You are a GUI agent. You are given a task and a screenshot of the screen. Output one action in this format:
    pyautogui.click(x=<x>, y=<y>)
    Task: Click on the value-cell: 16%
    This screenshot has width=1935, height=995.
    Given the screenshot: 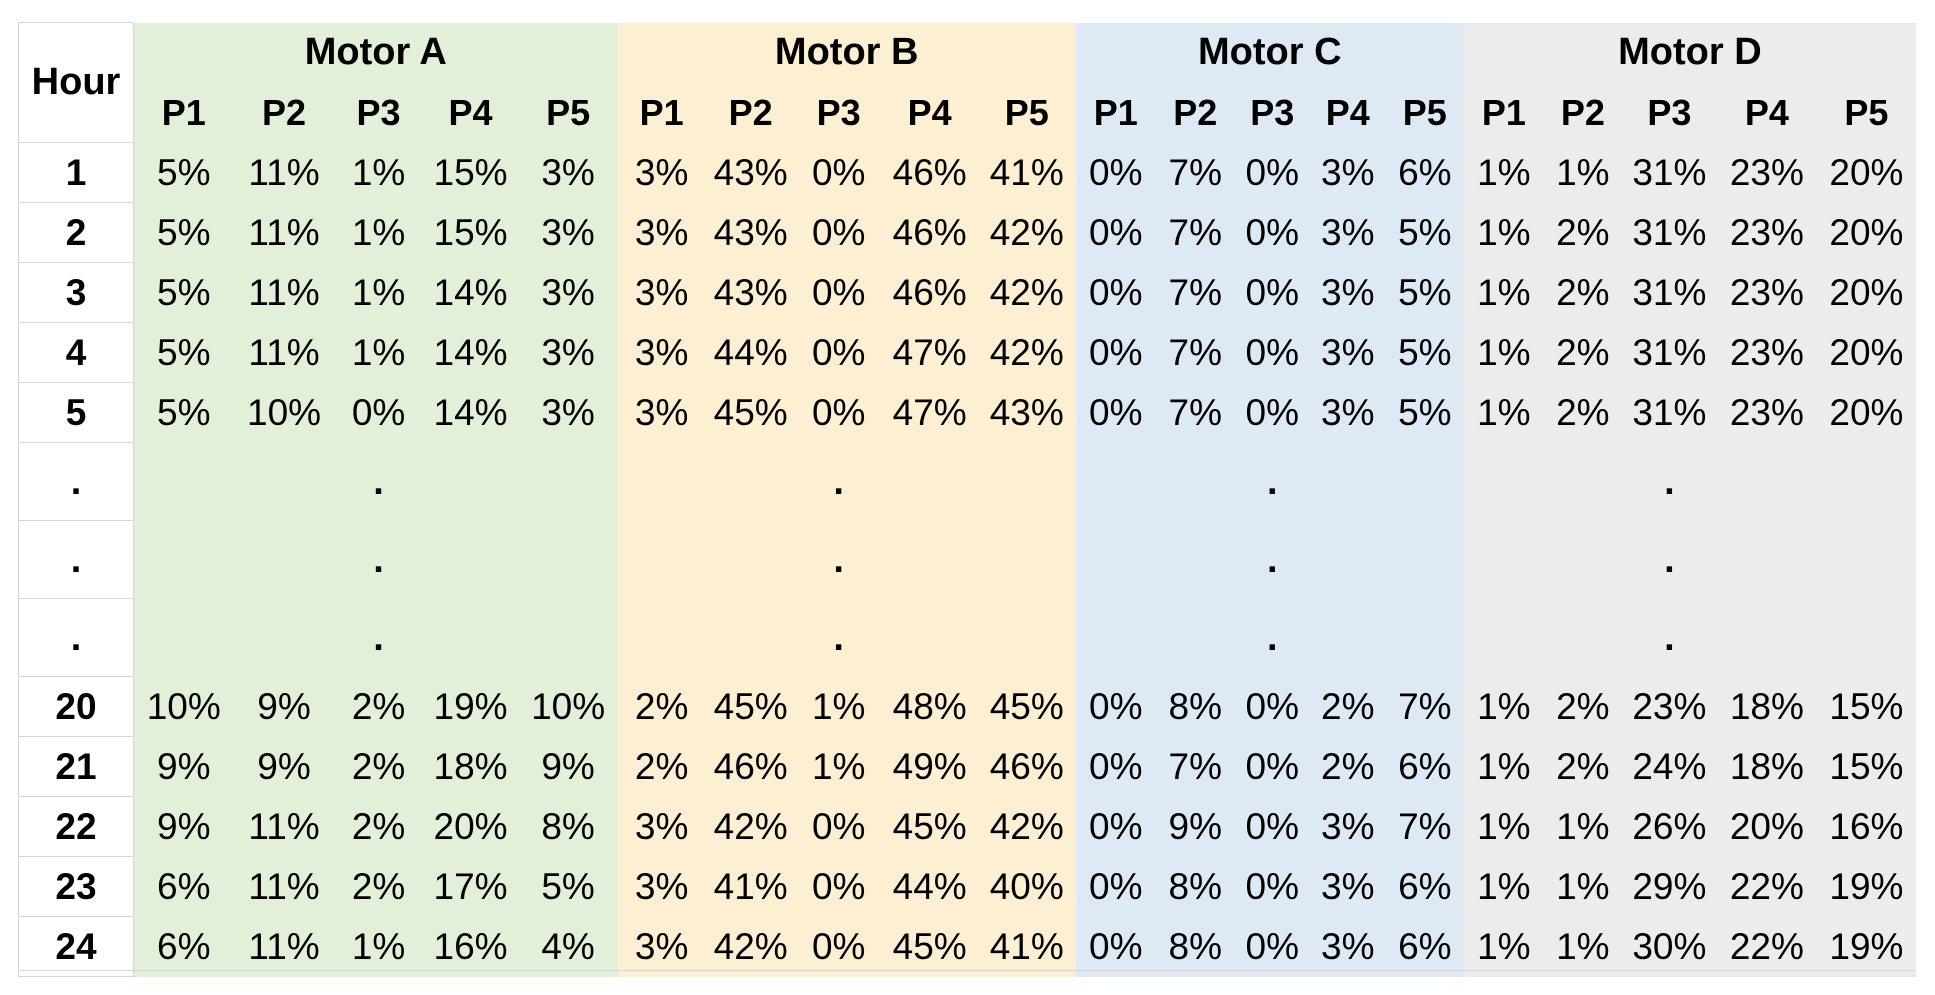 What is the action you would take?
    pyautogui.click(x=1866, y=826)
    